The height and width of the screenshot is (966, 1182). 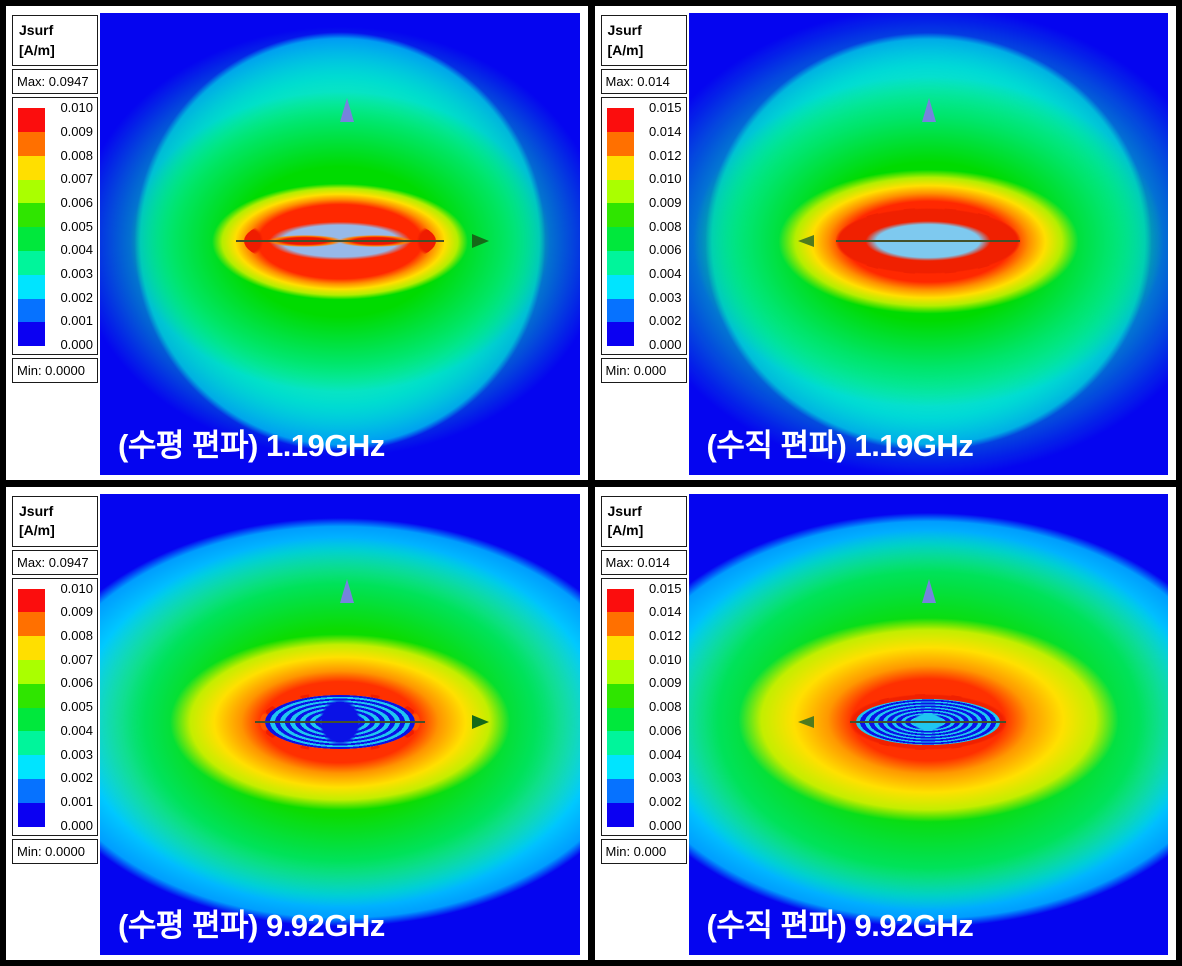 I want to click on plot-caption: (수평 편파) 9.92GHz, so click(x=251, y=925).